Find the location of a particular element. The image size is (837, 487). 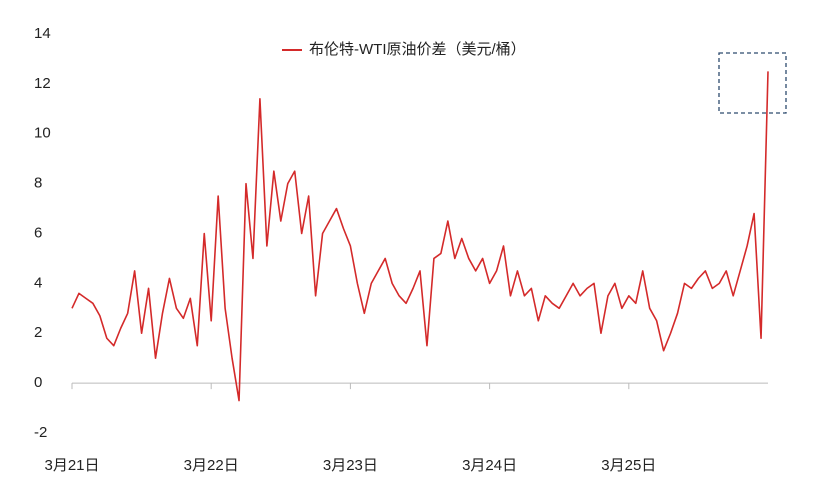

y-tick-label: 12 is located at coordinates (42, 83).